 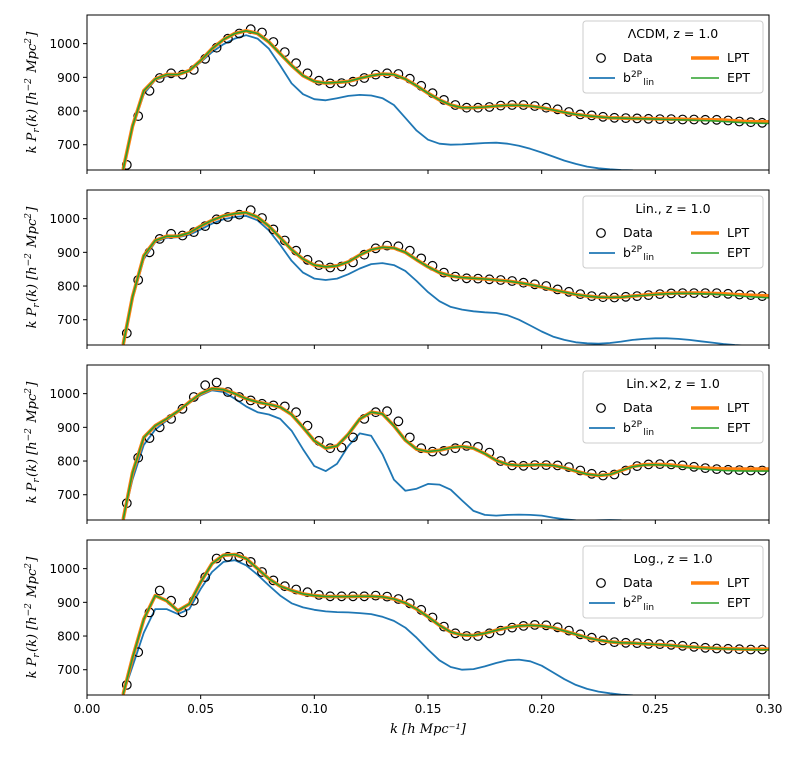 I want to click on legend: Log., z = 1.0 Data b2P lin LPT EPT, so click(x=673, y=582).